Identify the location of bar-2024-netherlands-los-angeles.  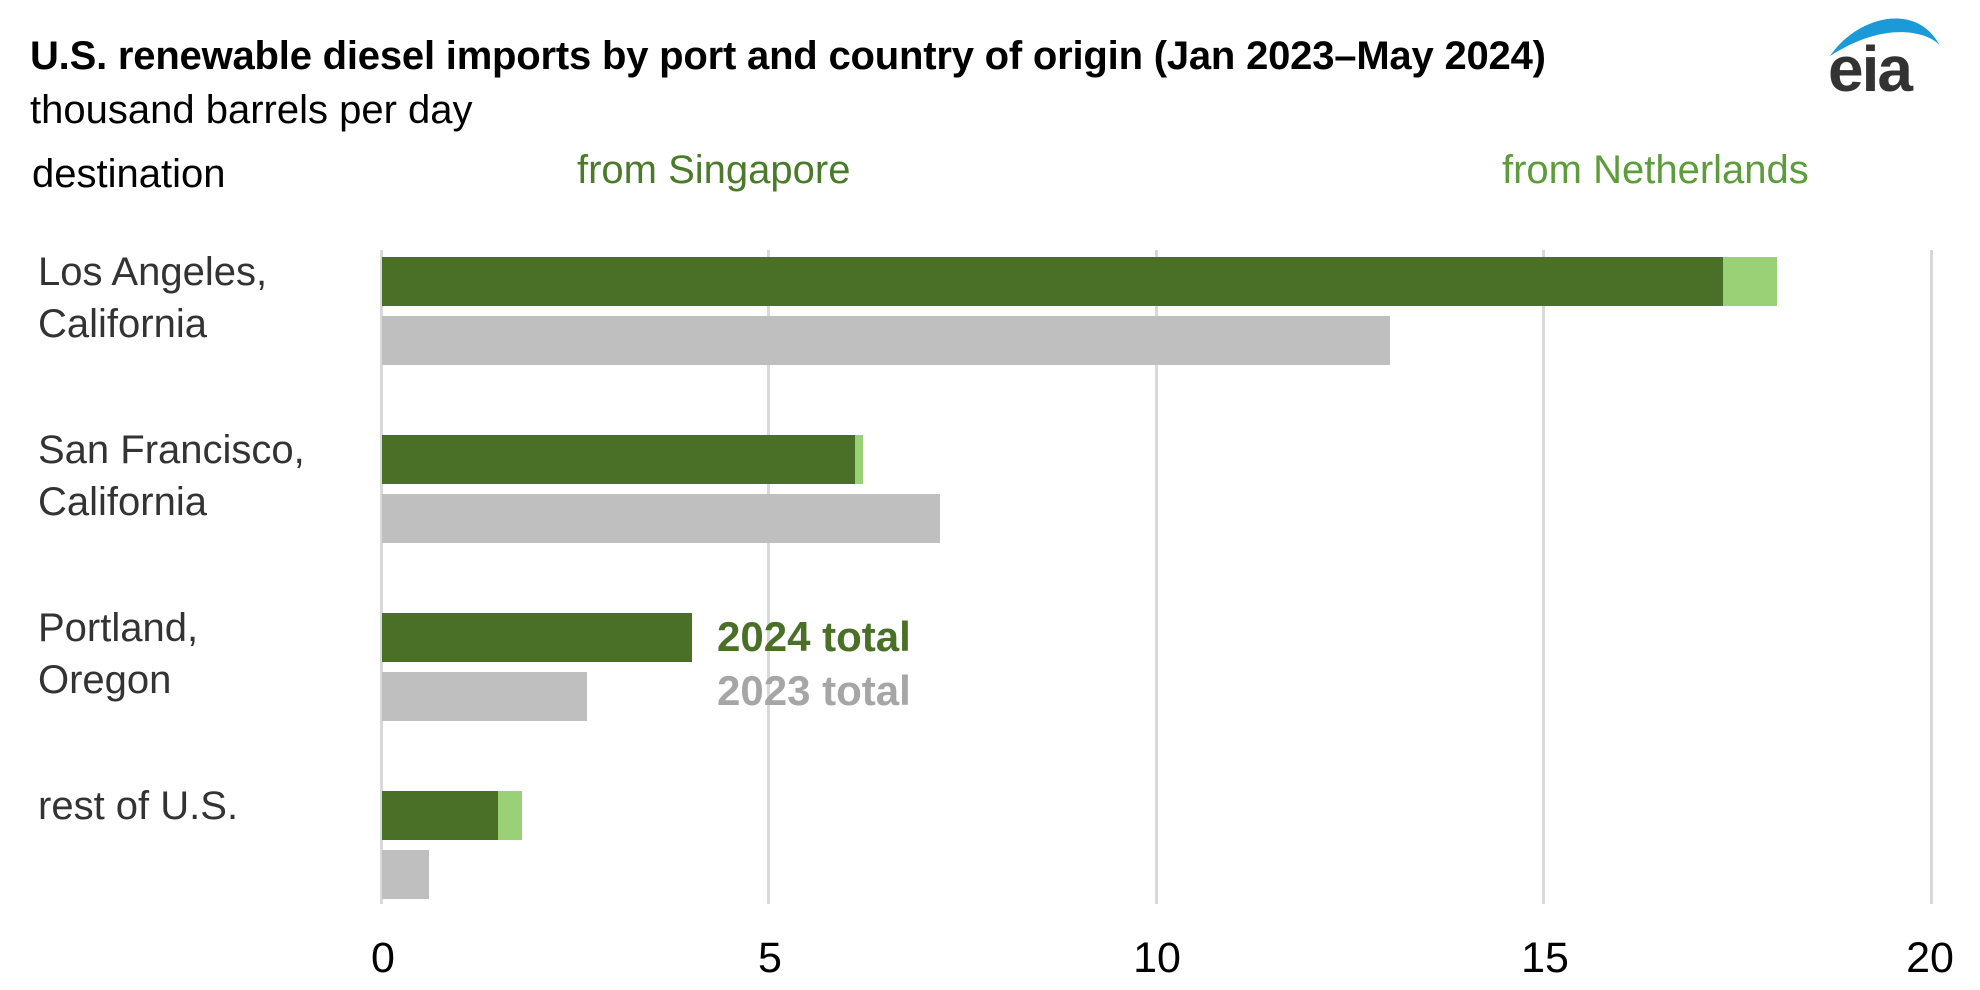
(1749, 281).